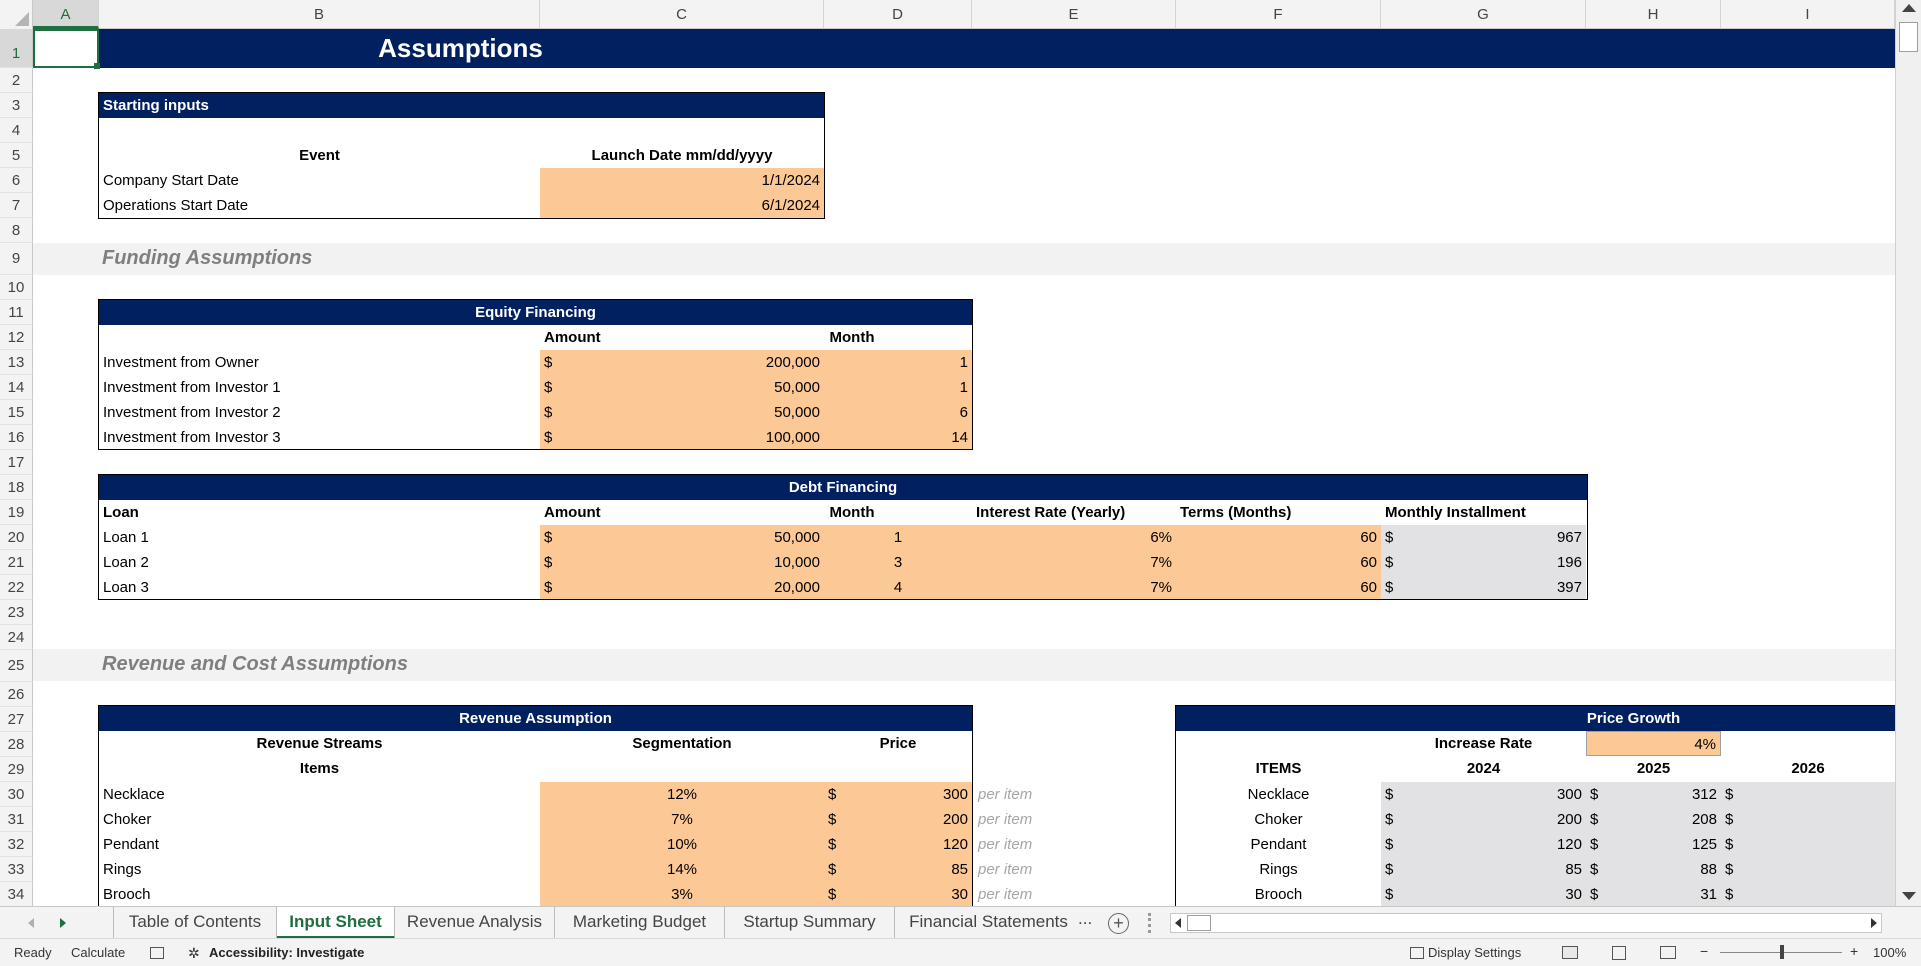 Image resolution: width=1921 pixels, height=966 pixels. Describe the element at coordinates (682, 14) in the screenshot. I see `column-header-c: C` at that location.